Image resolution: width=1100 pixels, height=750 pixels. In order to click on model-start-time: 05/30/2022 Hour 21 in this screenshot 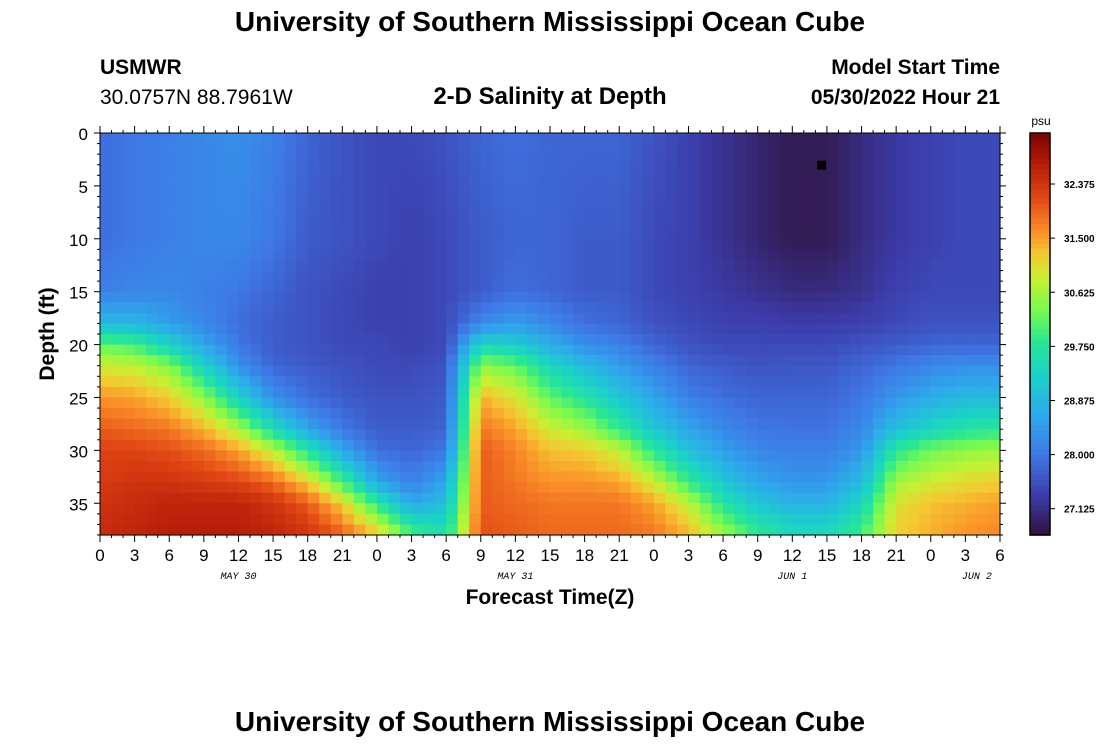, I will do `click(905, 97)`.